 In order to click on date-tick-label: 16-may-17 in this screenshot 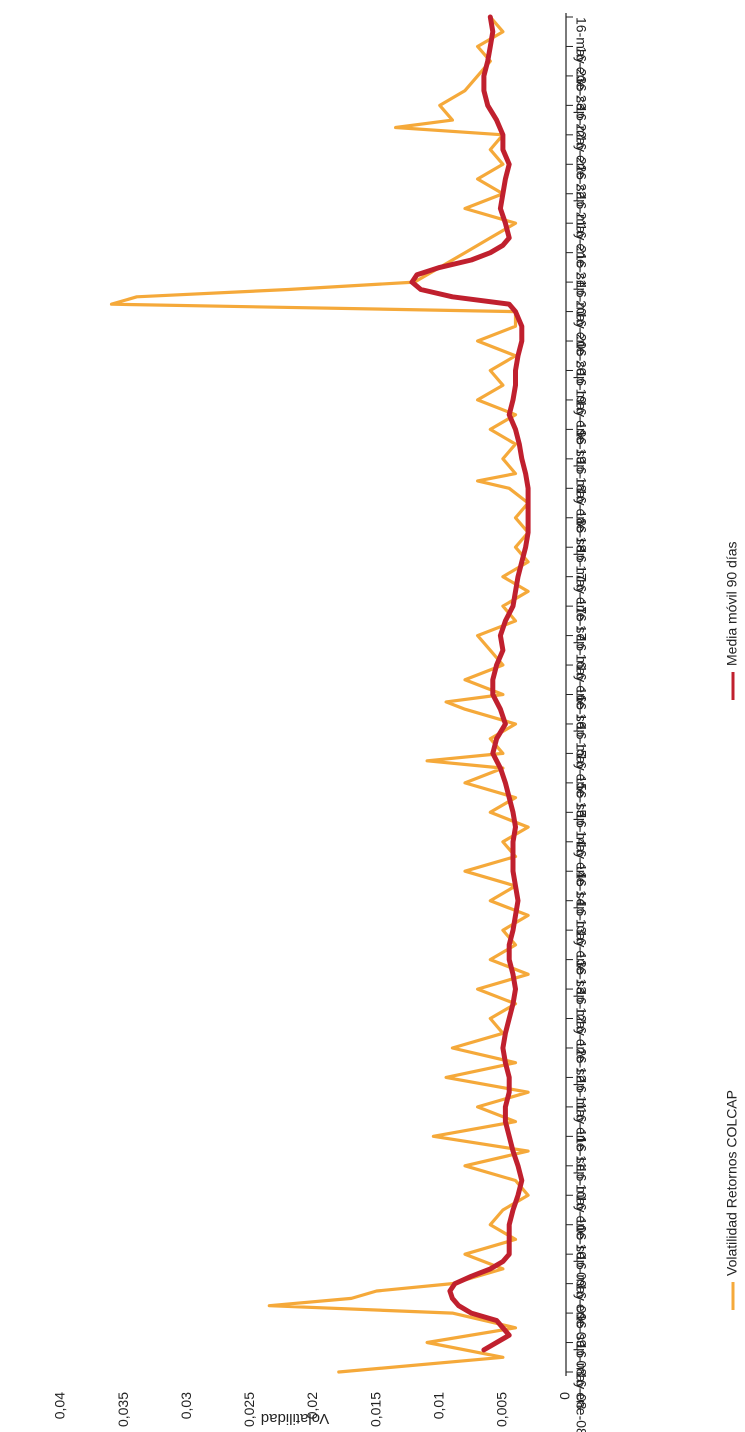, I will do `click(581, 580)`.